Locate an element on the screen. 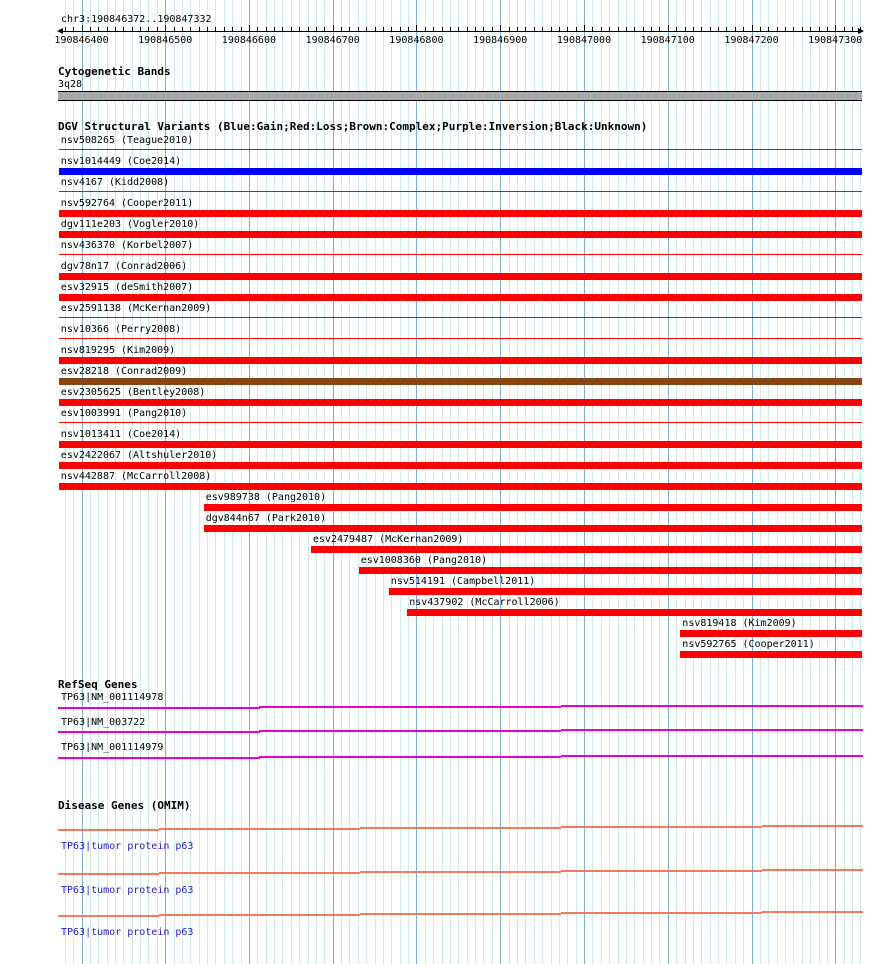 This screenshot has height=964, width=890. variant-label: esv2591138 (McKernan2009) is located at coordinates (136, 308).